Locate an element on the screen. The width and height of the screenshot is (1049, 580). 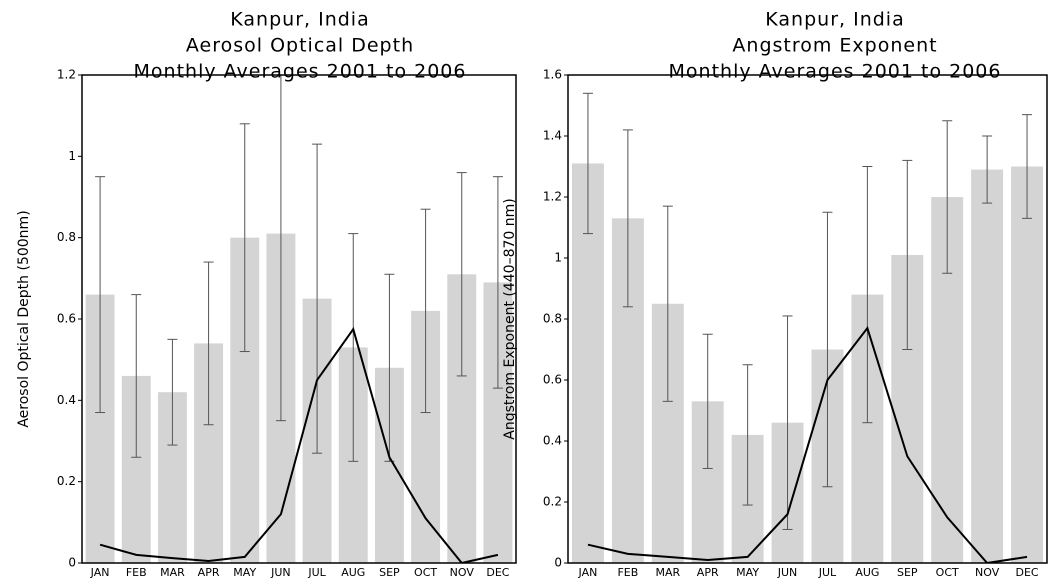
y-axis-label: Angstrom Exponent (440–870 nm) is located at coordinates (510, 318).